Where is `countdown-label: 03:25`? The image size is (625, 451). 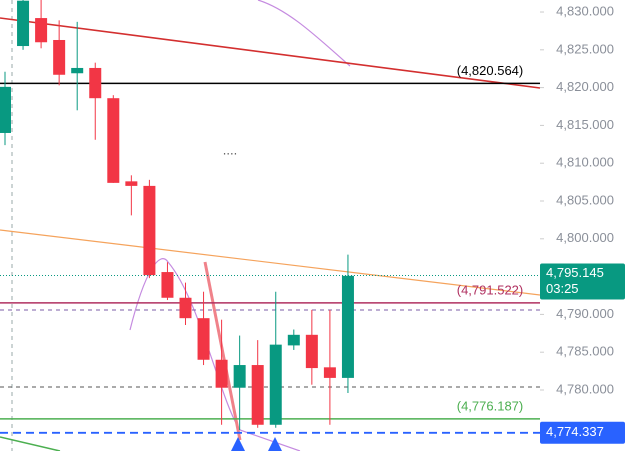
countdown-label: 03:25 is located at coordinates (562, 288).